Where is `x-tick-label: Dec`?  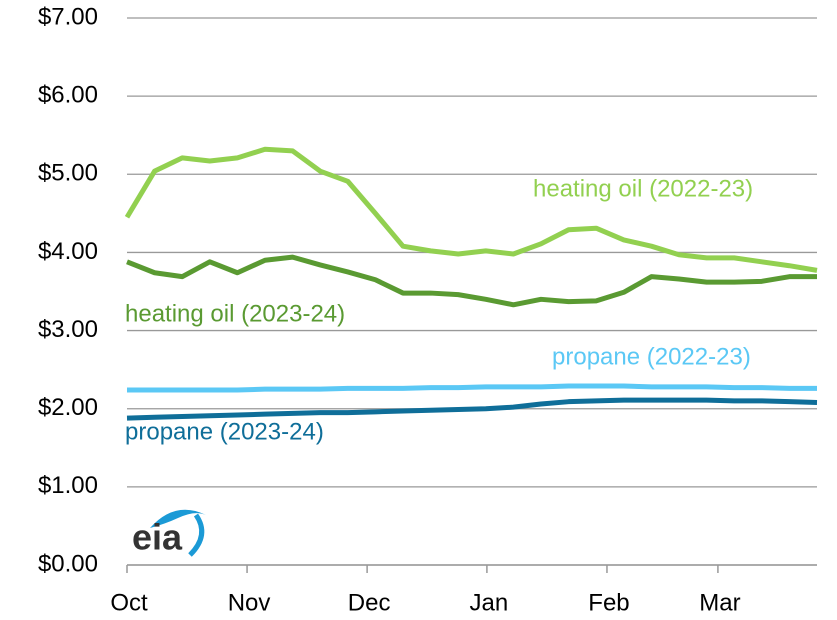 x-tick-label: Dec is located at coordinates (369, 602).